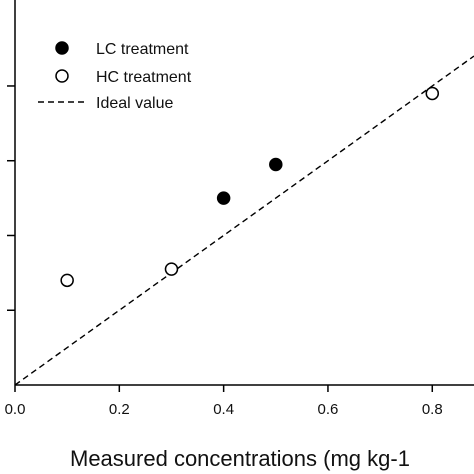 The image size is (474, 474). What do you see at coordinates (62, 48) in the screenshot?
I see `legend-marker-lc` at bounding box center [62, 48].